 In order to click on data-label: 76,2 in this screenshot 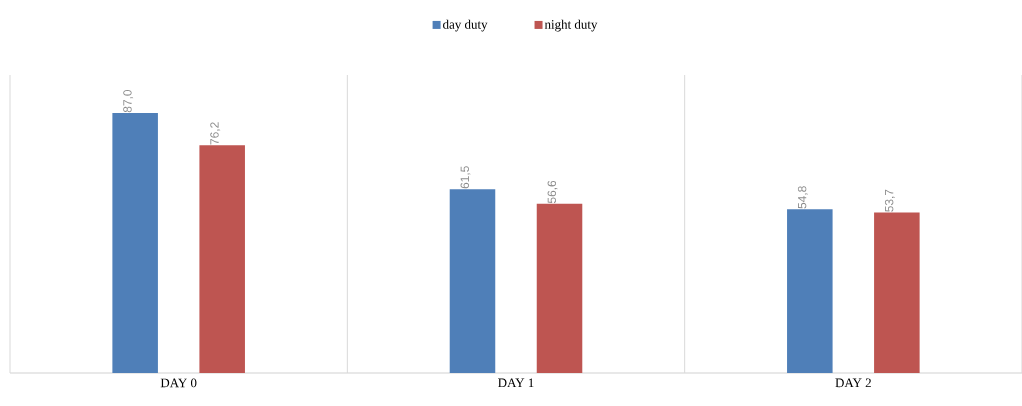, I will do `click(215, 133)`.